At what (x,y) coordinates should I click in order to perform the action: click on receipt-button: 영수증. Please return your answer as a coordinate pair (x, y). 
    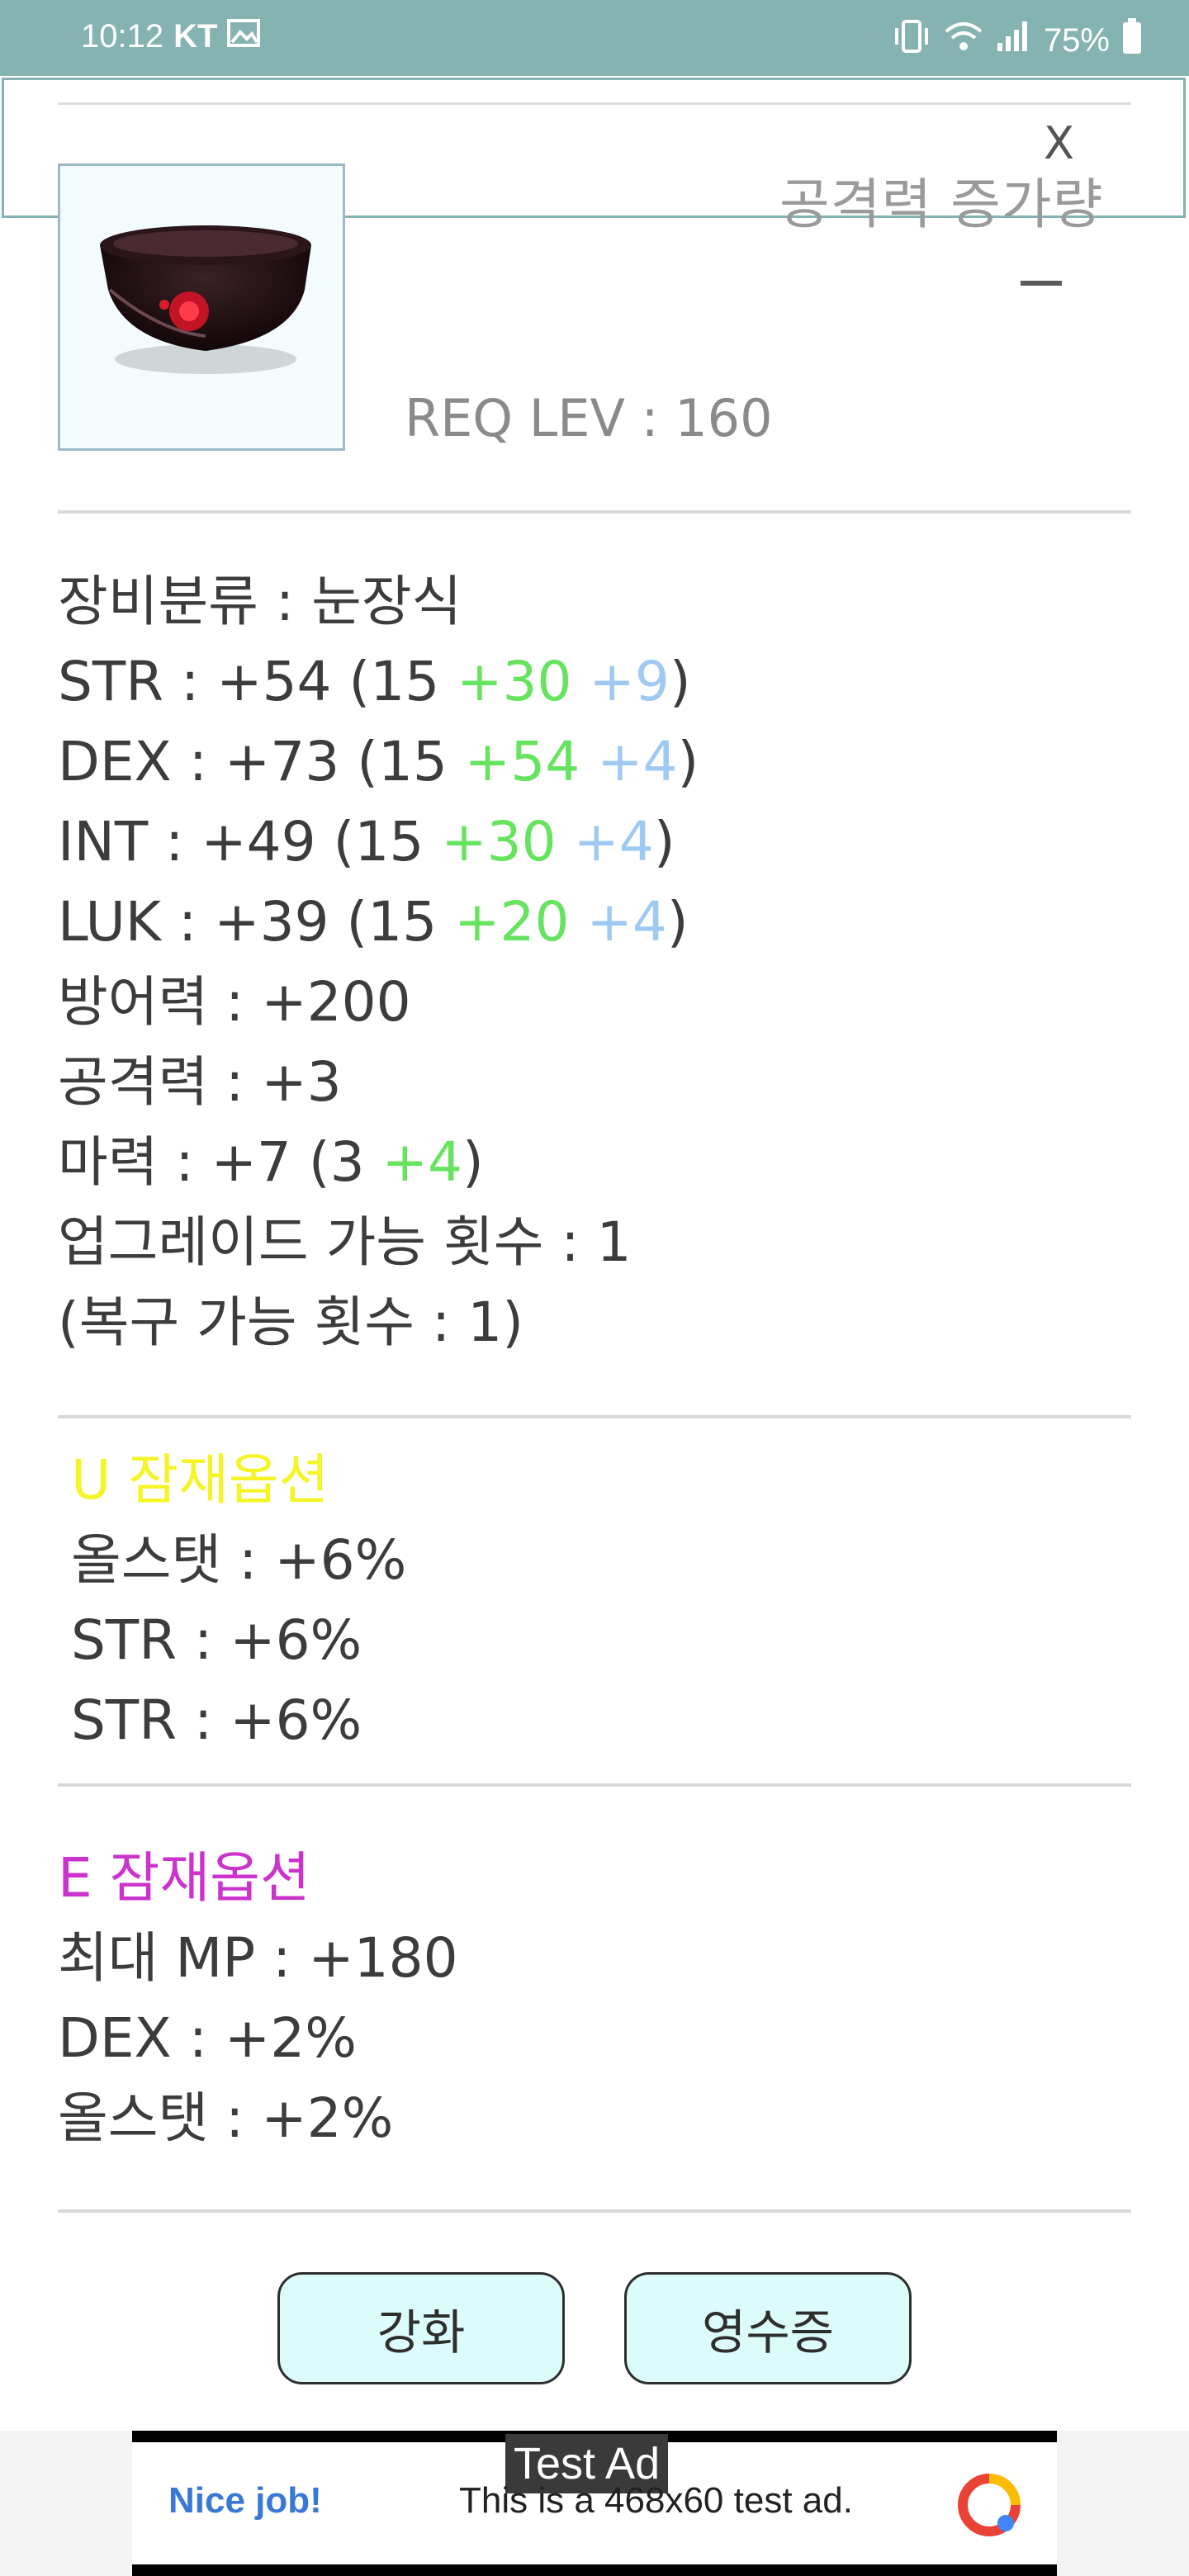
    Looking at the image, I should click on (768, 2328).